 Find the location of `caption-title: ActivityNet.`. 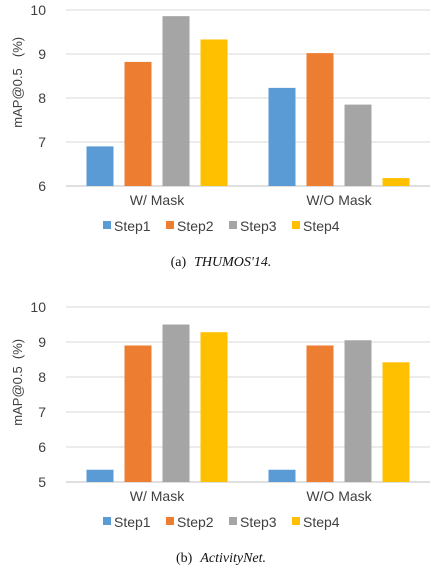

caption-title: ActivityNet. is located at coordinates (232, 558).